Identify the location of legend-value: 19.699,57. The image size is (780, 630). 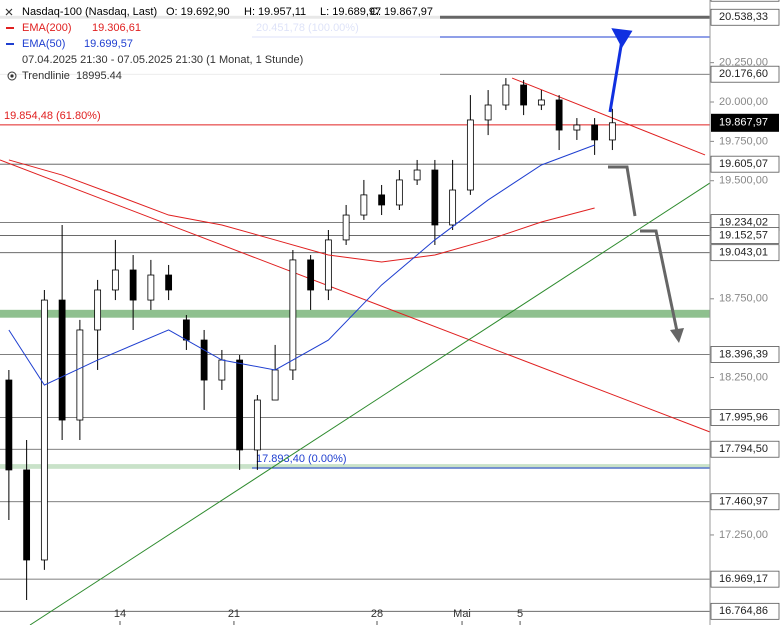
(108, 44).